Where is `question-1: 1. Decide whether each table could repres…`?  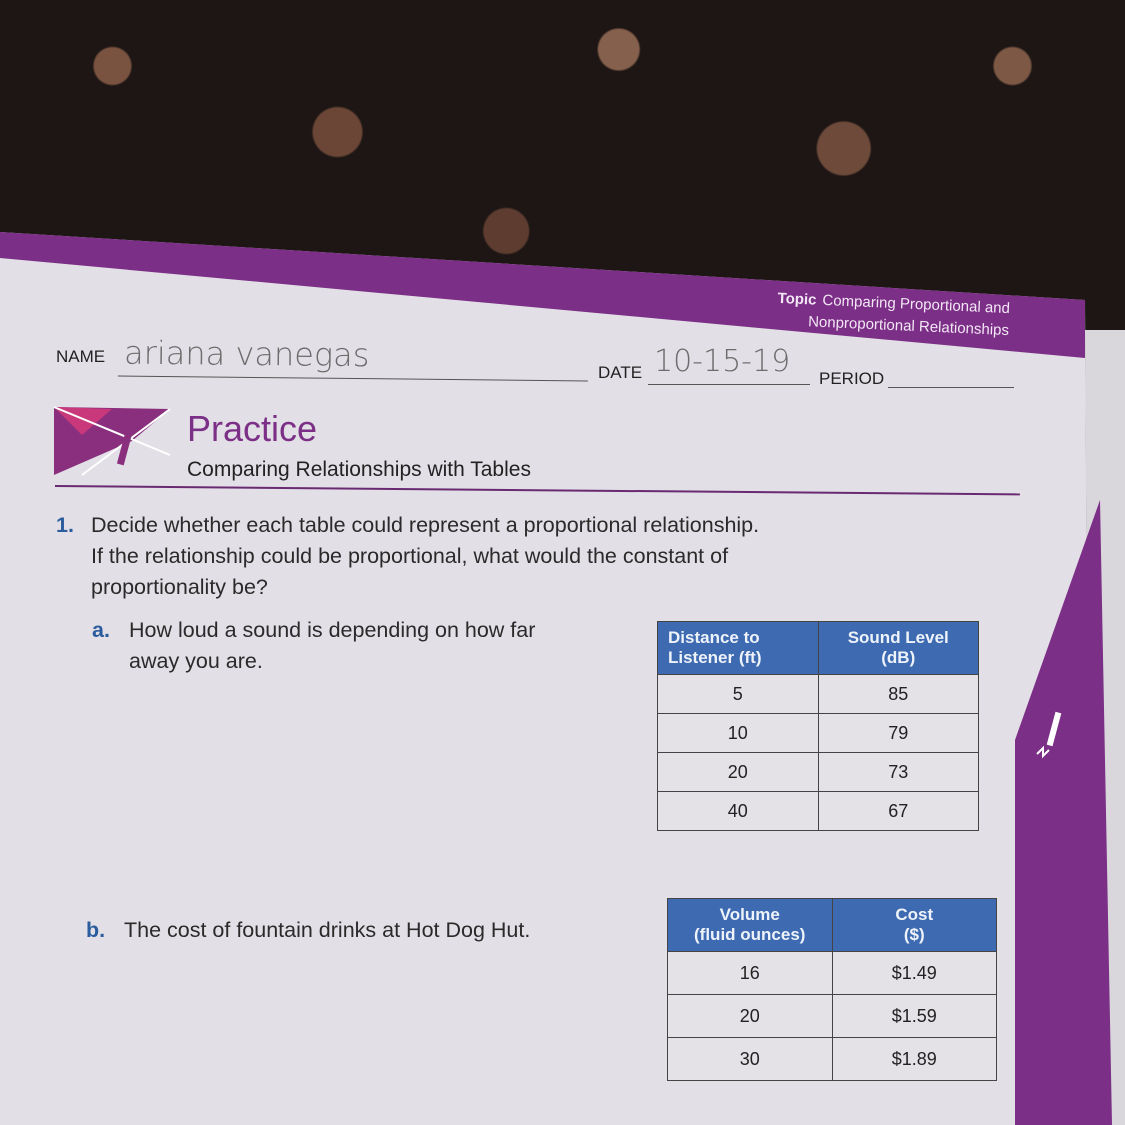
question-1: 1. Decide whether each table could repres… is located at coordinates (407, 556).